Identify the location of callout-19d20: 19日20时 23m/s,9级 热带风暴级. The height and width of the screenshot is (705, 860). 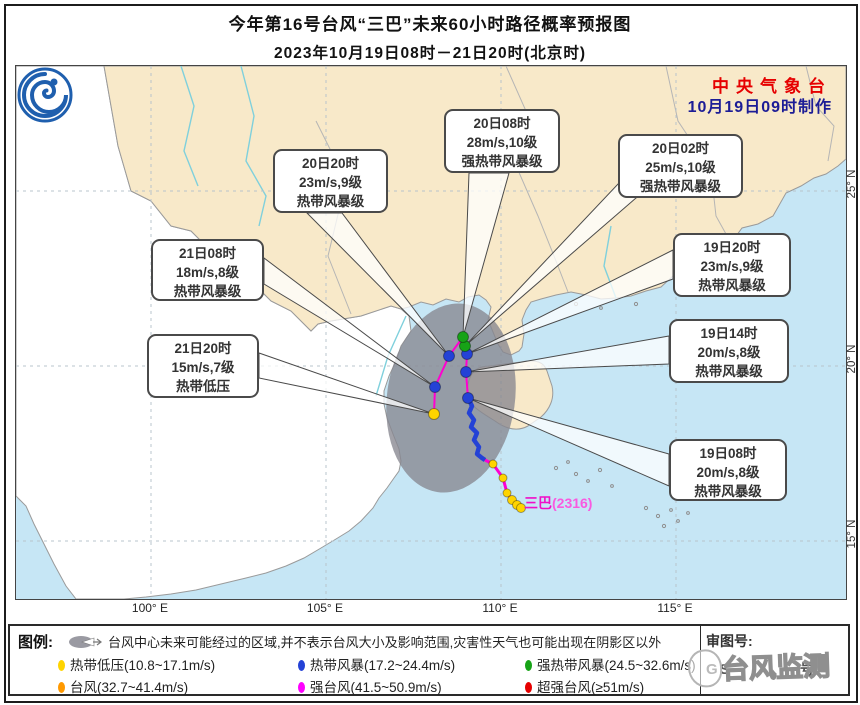
(732, 265).